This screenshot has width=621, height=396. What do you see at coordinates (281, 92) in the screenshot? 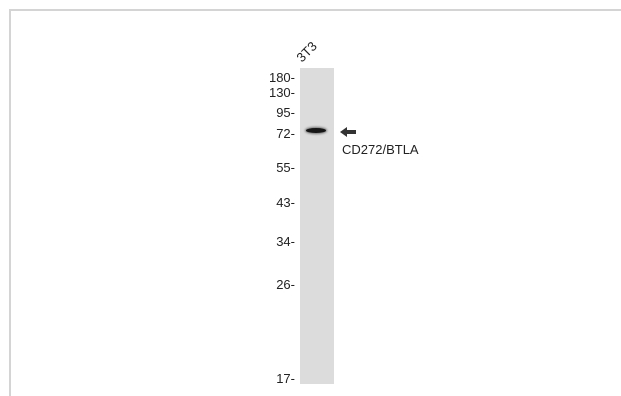
I see `marker-130: 130-` at bounding box center [281, 92].